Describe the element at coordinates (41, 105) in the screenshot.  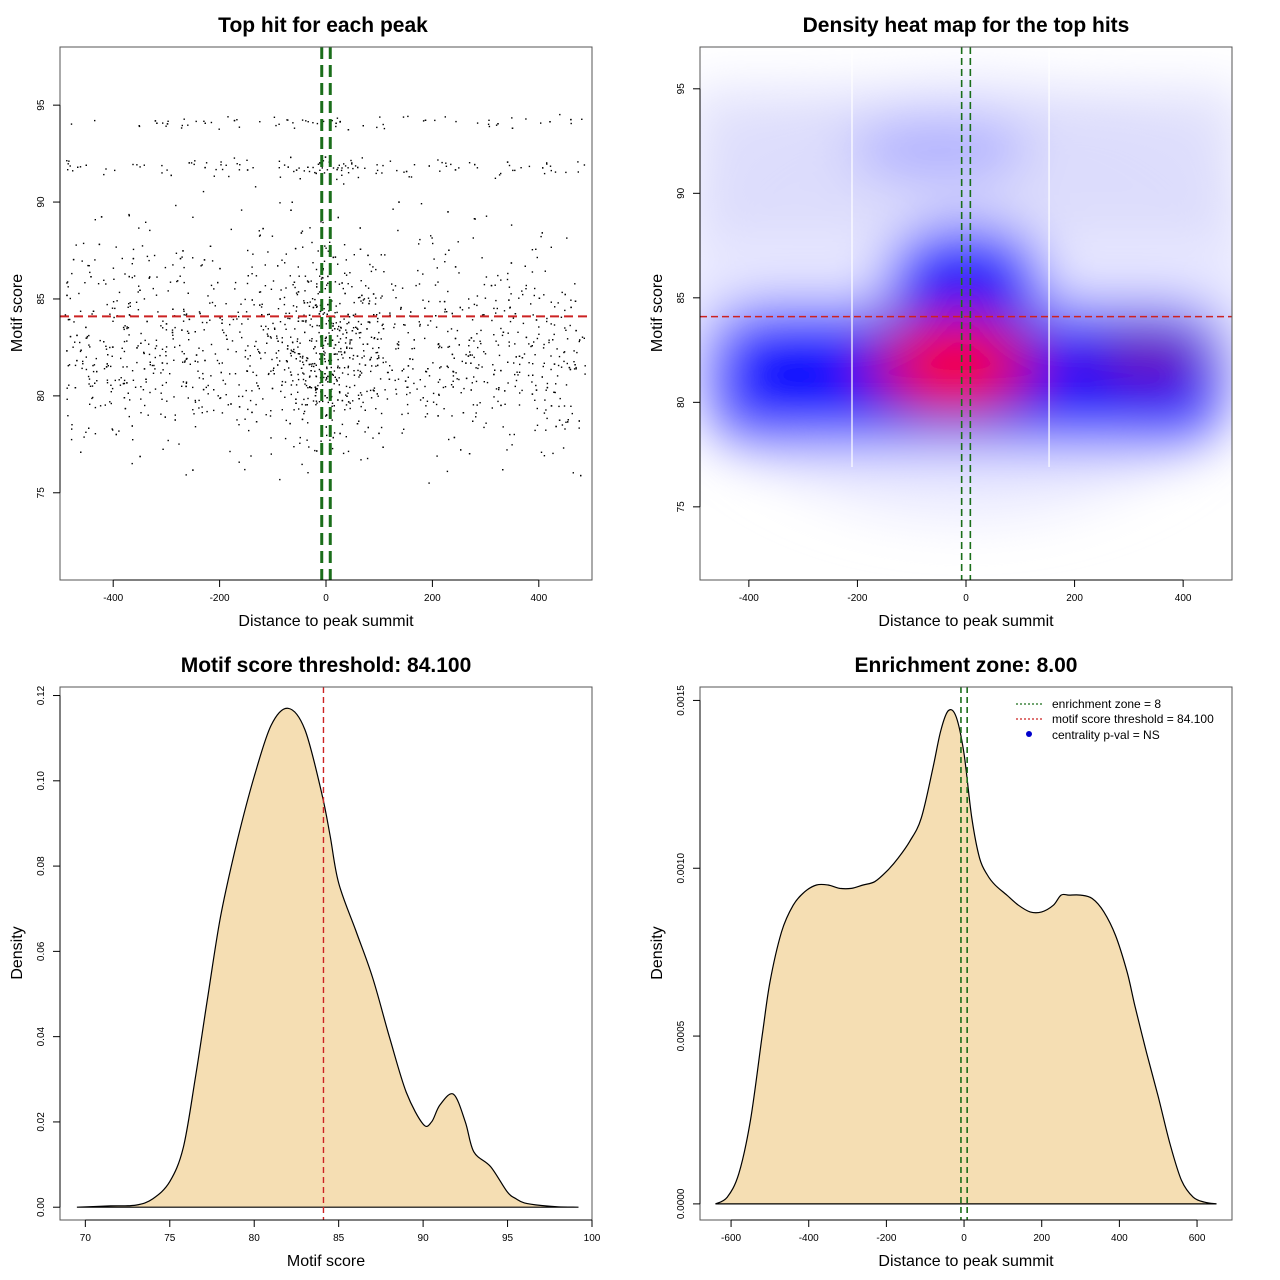
I see `y-tick-label: 95` at that location.